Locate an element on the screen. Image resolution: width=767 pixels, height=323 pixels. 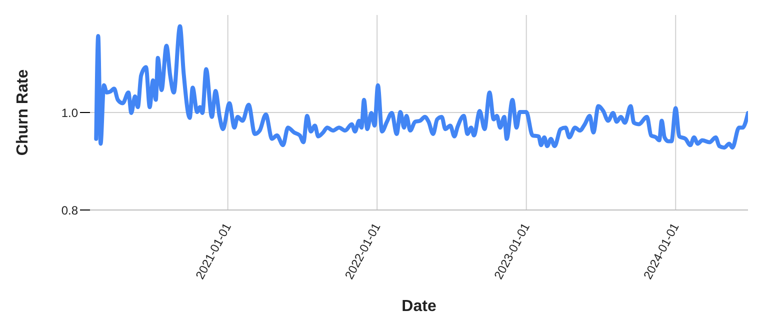
x-axis-title: Date is located at coordinates (419, 306).